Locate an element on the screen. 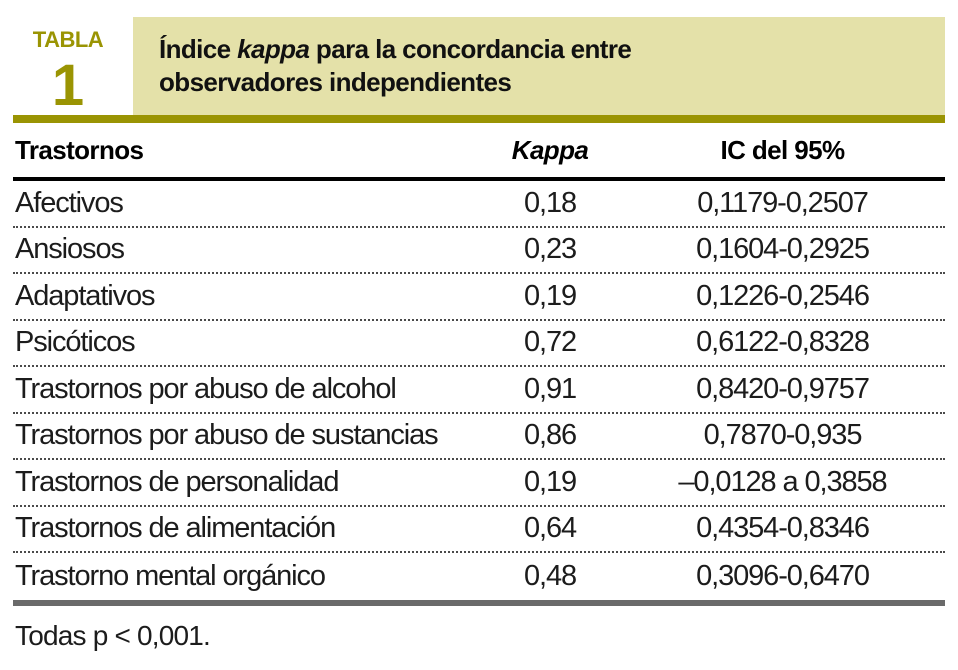  table-row: Afectivos 0,18 0,1179-0,2507 is located at coordinates (479, 204).